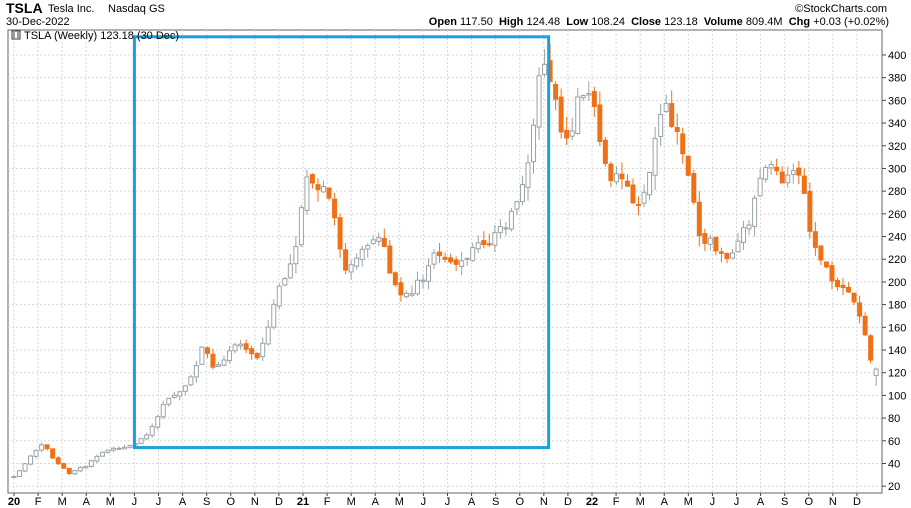 This screenshot has height=508, width=911. I want to click on ticker-symbol: TSLA, so click(24, 8).